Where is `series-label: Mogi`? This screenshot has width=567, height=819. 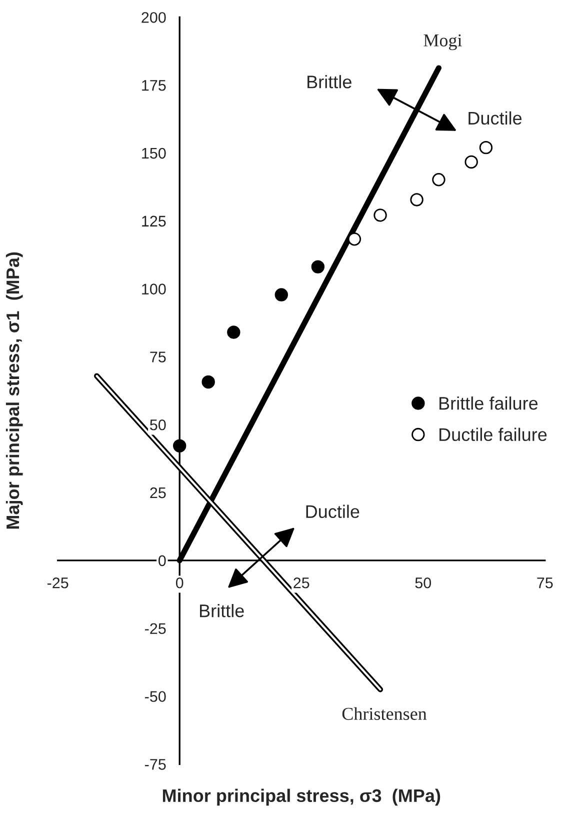 series-label: Mogi is located at coordinates (443, 42).